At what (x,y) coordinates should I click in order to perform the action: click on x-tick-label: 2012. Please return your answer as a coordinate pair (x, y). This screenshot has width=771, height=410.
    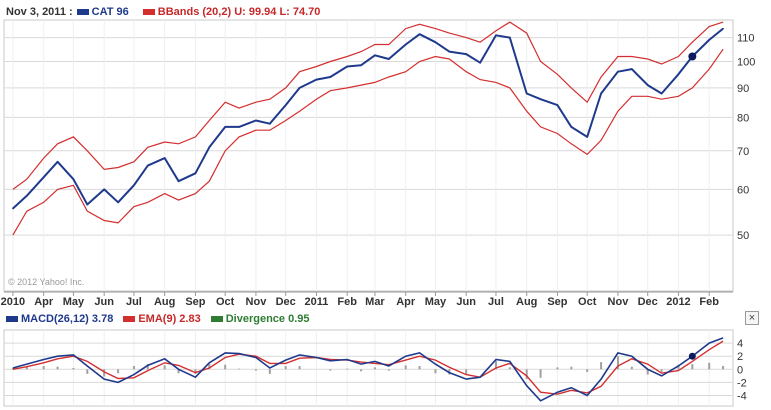
    Looking at the image, I should click on (678, 302).